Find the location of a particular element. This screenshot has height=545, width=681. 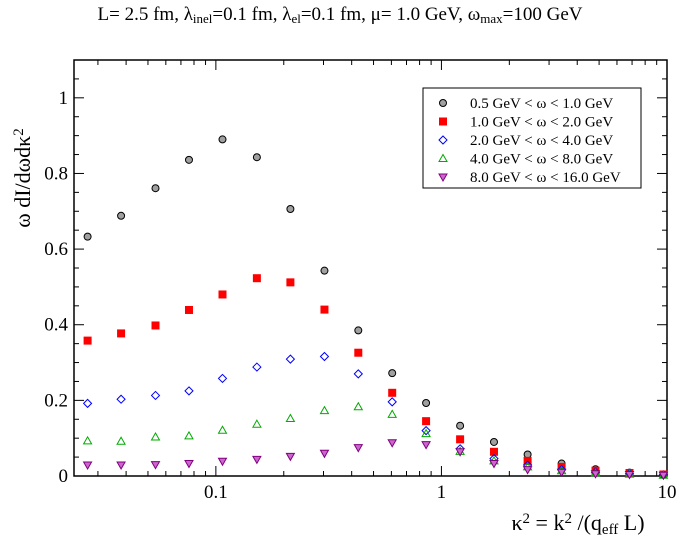

legend-entry: 2.0 GeV < ω < 4.0 GeV is located at coordinates (525, 141).